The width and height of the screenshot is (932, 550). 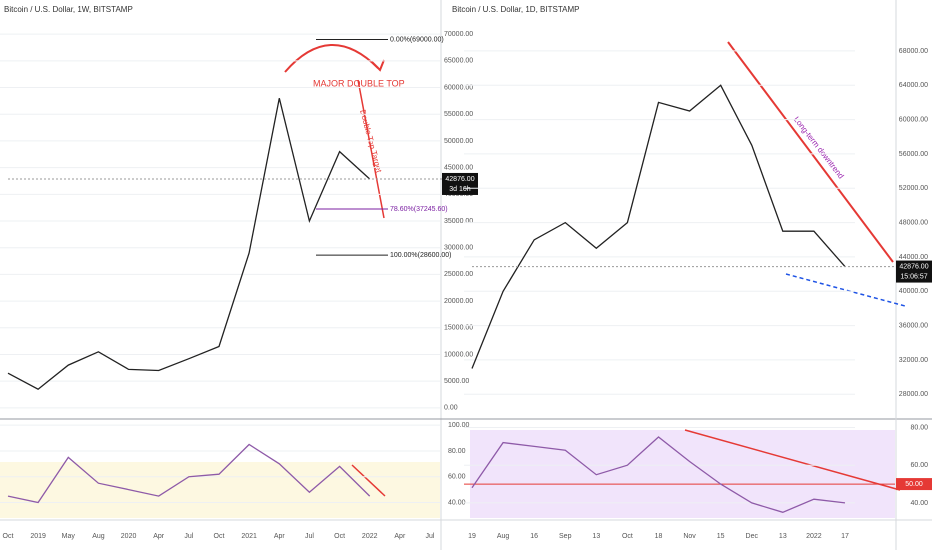 What do you see at coordinates (451, 408) in the screenshot?
I see `y-tick-label: 0.00` at bounding box center [451, 408].